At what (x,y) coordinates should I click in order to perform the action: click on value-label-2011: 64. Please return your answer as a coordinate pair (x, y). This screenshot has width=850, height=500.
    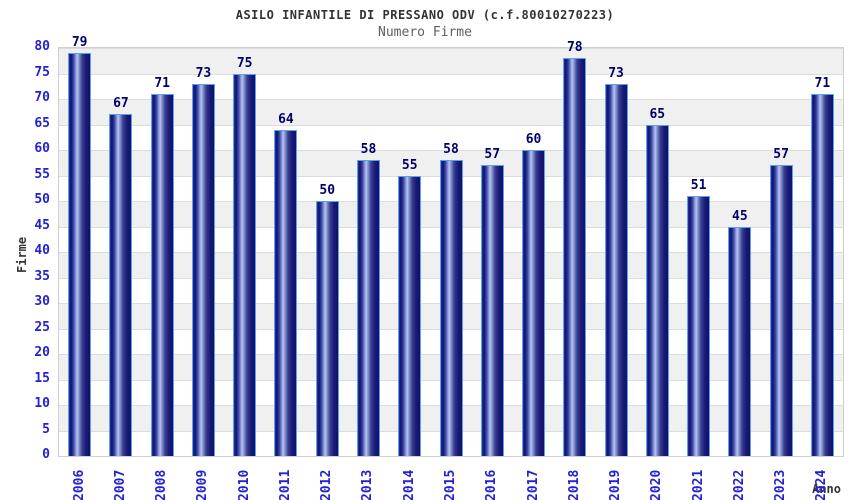
    Looking at the image, I should click on (286, 119).